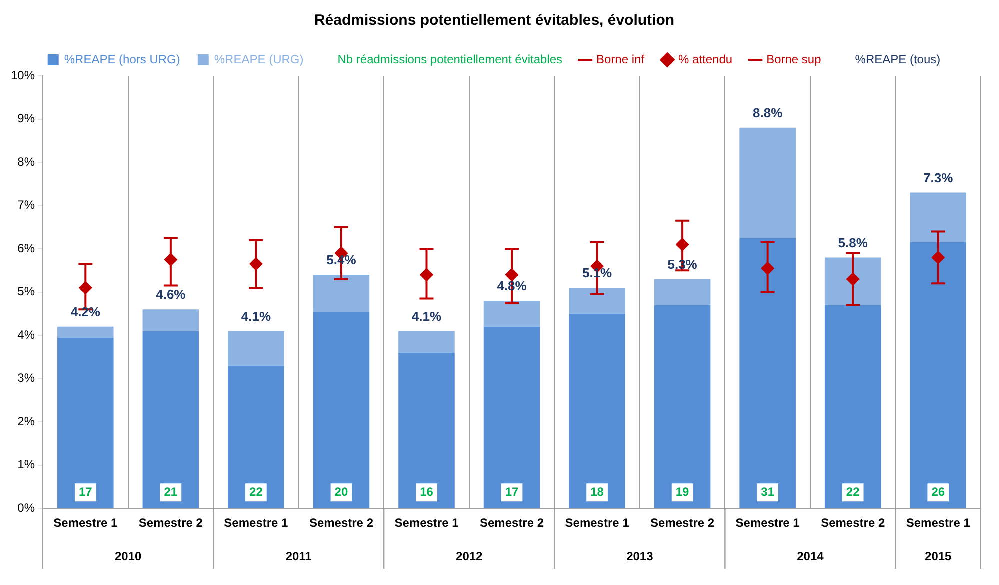 The height and width of the screenshot is (585, 999). Describe the element at coordinates (597, 491) in the screenshot. I see `annotation: 18` at that location.